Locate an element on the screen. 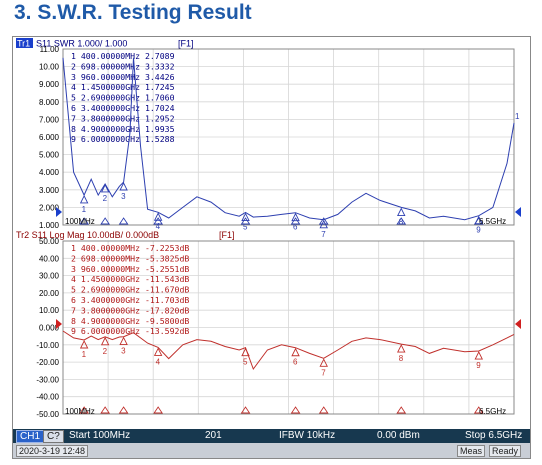 The width and height of the screenshot is (542, 465). y-tick-label: 6.000 is located at coordinates (49, 137).